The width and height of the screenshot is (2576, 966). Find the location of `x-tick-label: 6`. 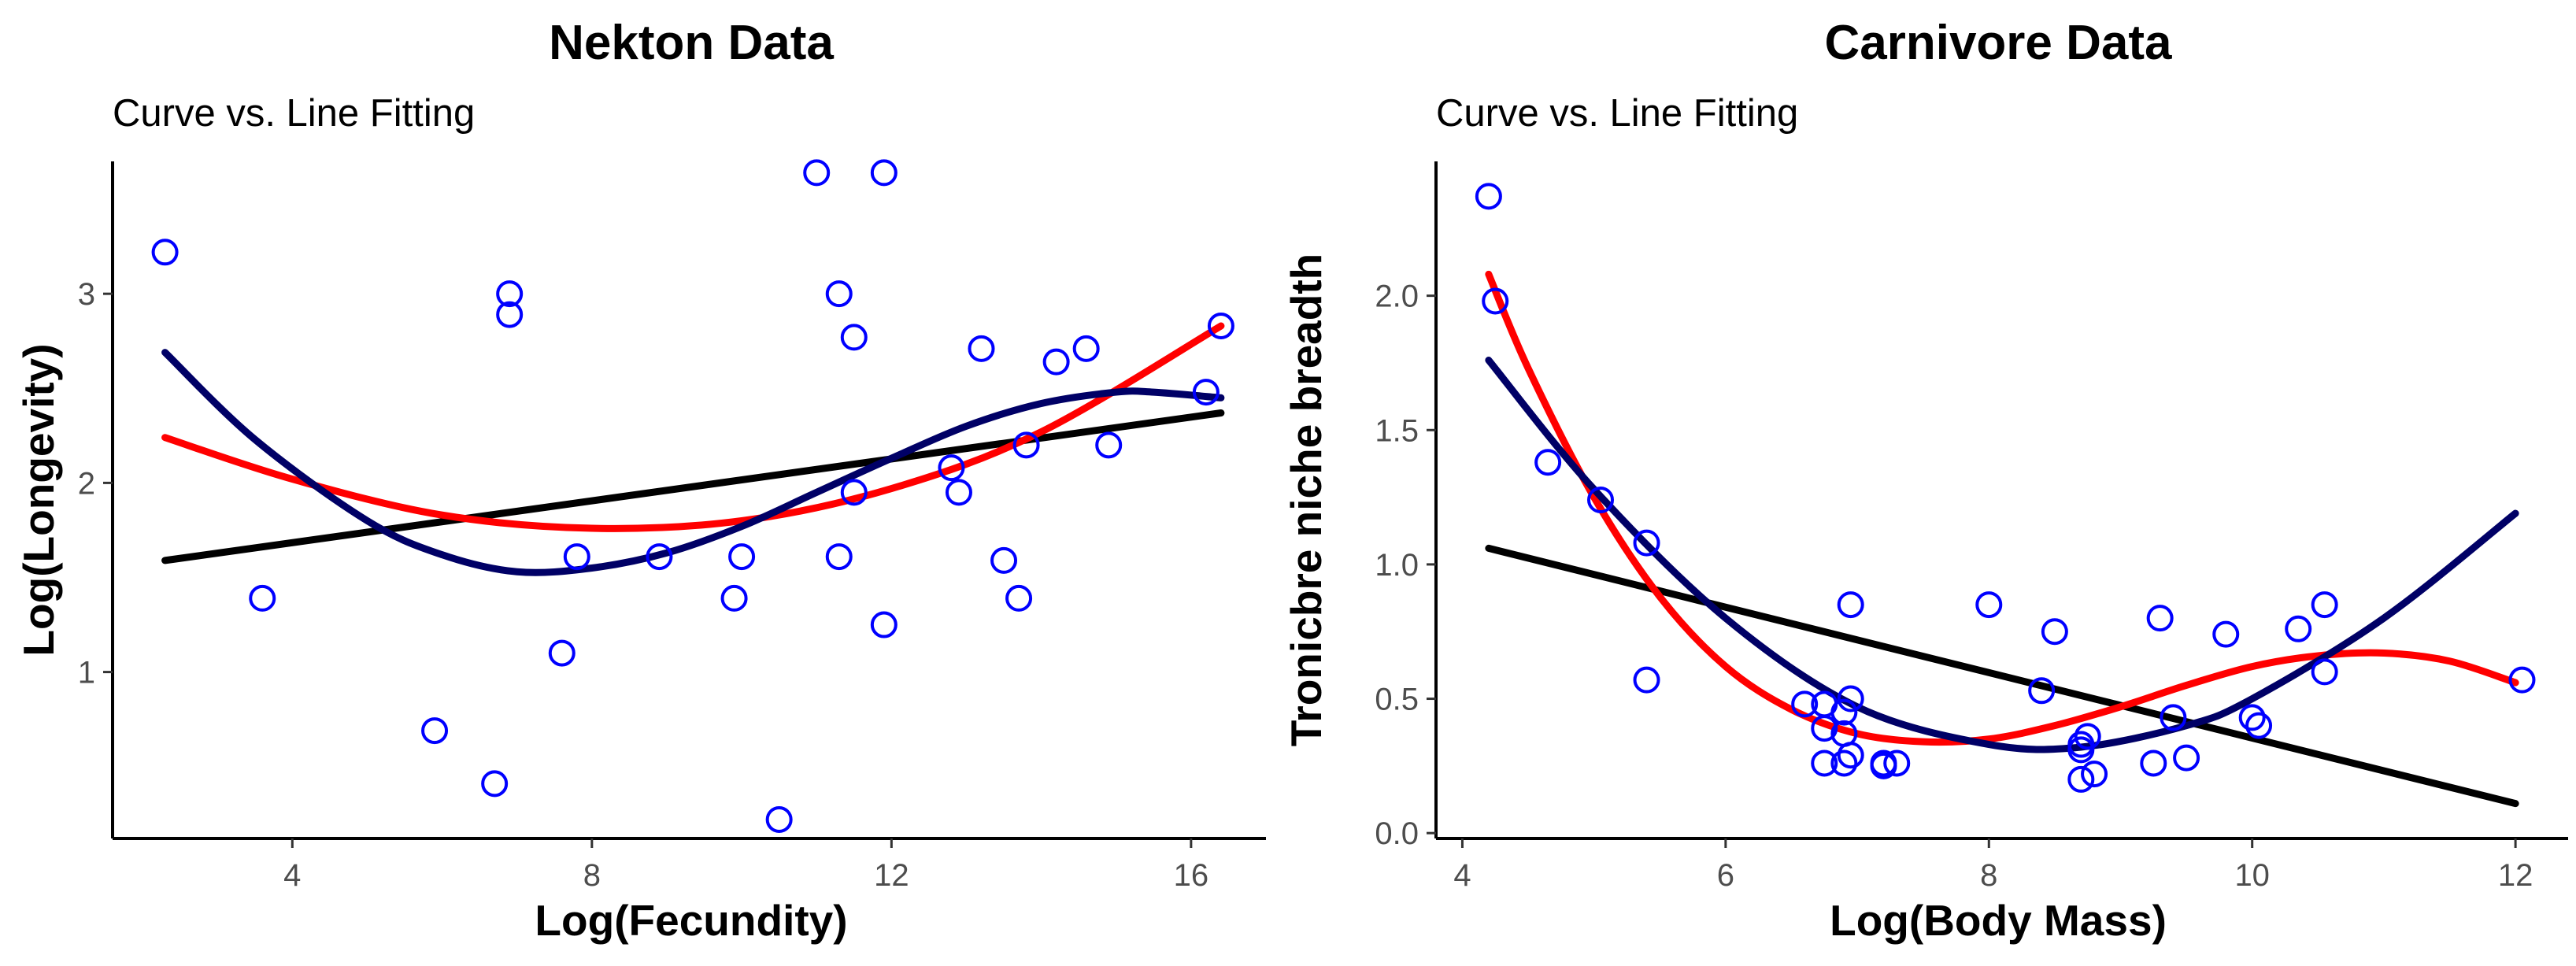

x-tick-label: 6 is located at coordinates (1725, 875).